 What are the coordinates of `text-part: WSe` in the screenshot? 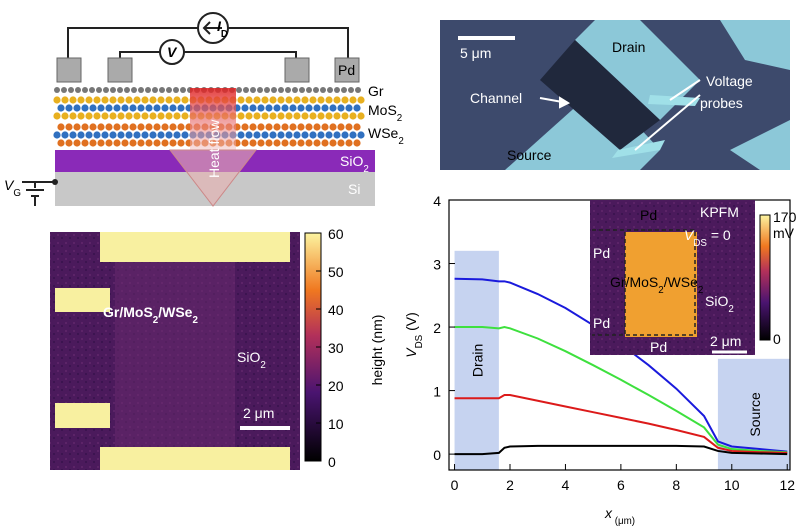 It's located at (383, 133).